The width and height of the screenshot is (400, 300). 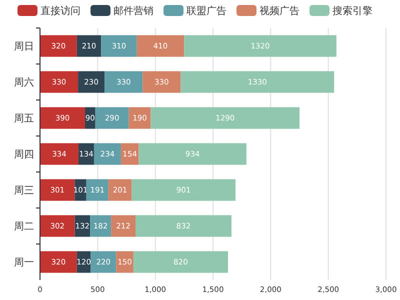 What do you see at coordinates (24, 263) in the screenshot?
I see `y-tick-label: 周一` at bounding box center [24, 263].